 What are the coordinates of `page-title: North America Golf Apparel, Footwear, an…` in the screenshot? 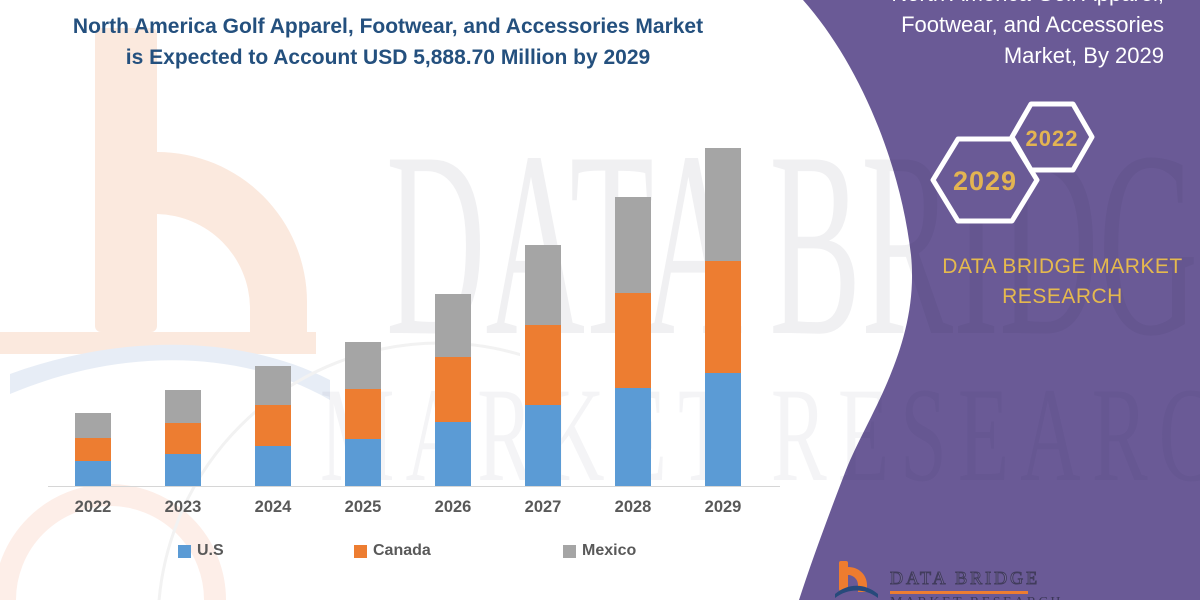 It's located at (388, 42).